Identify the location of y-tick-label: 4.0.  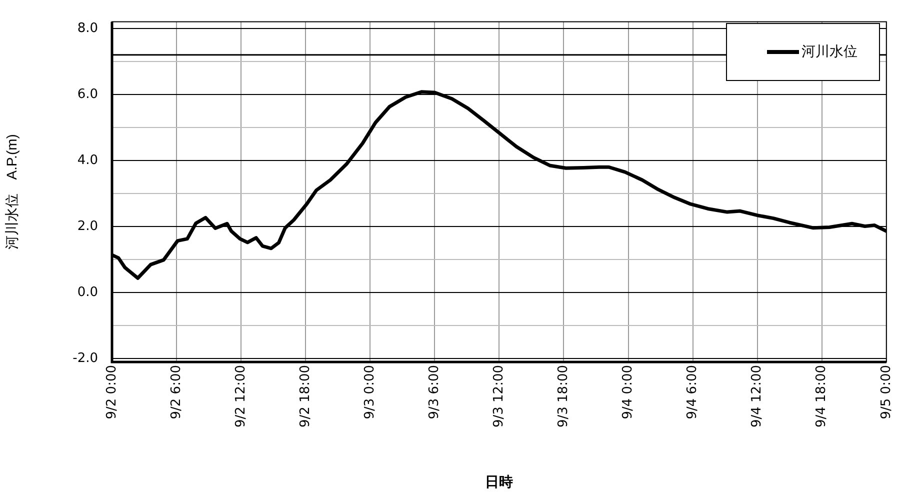
(87, 160).